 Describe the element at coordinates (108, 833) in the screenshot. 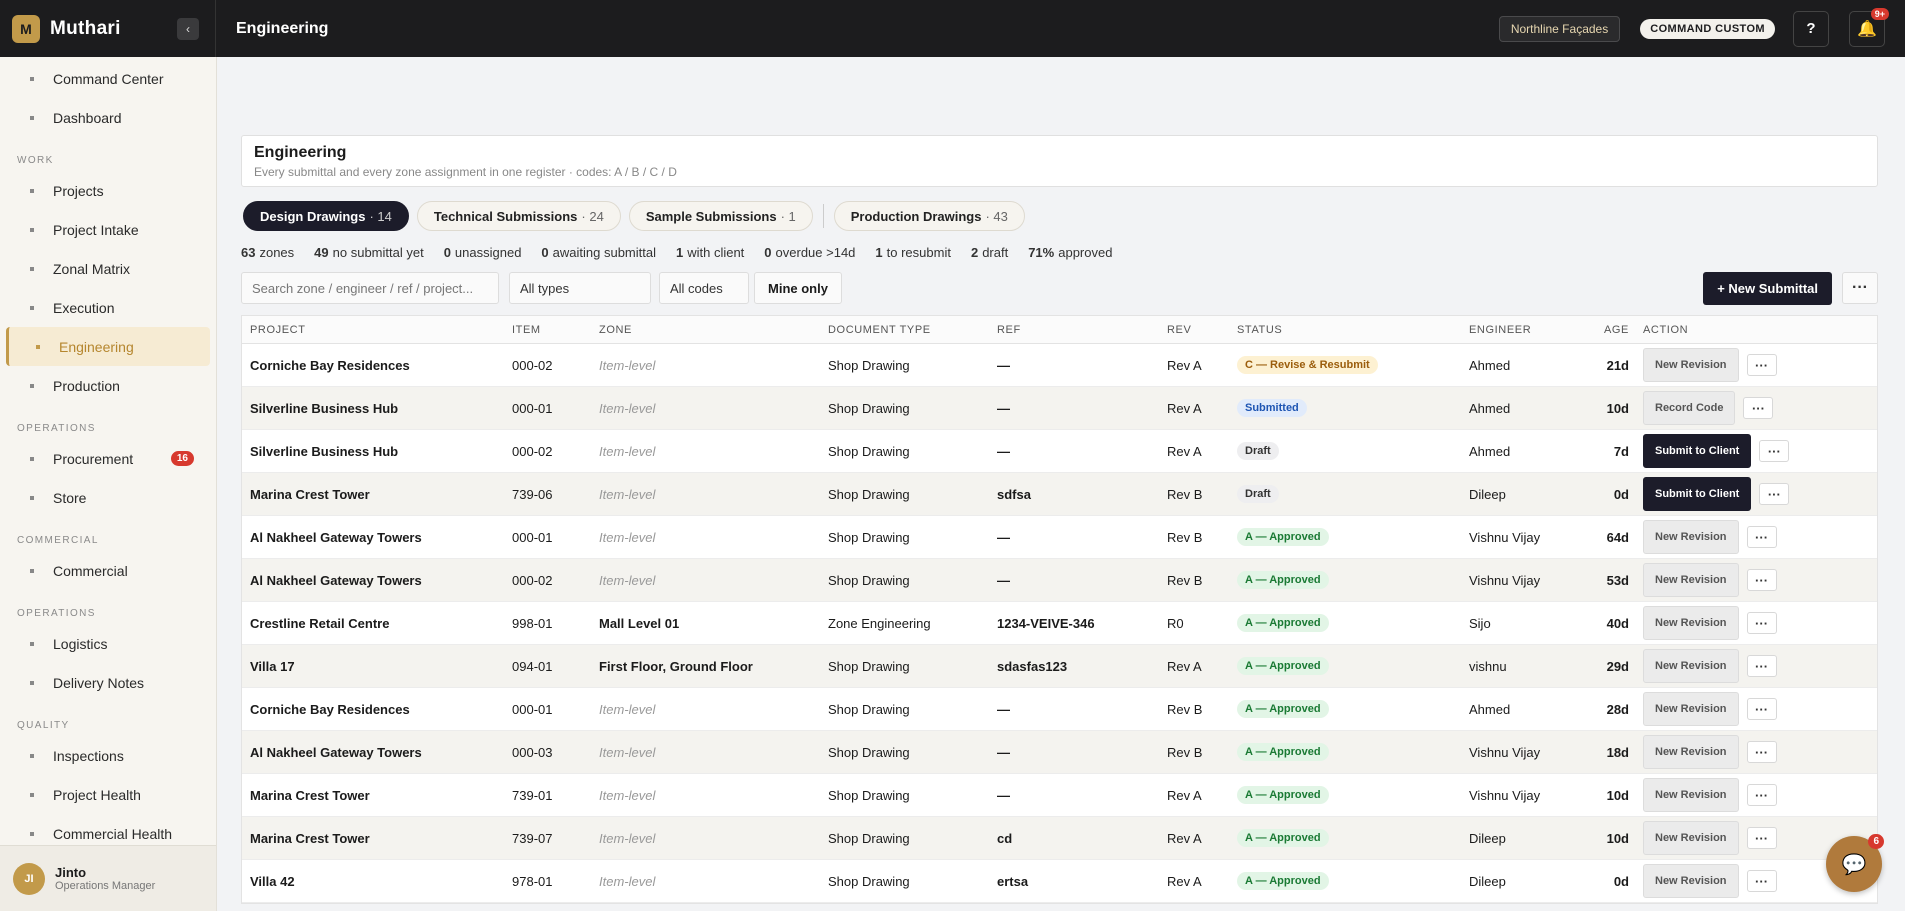

I see `sidebar-item-commercial-health: Commercial Health` at that location.